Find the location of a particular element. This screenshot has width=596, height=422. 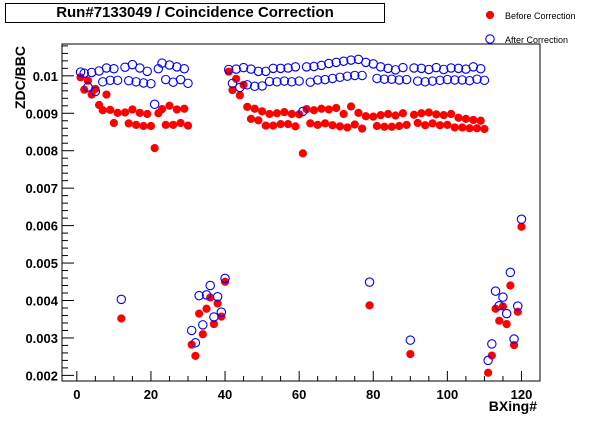

x-tick-label: 120 is located at coordinates (522, 394).